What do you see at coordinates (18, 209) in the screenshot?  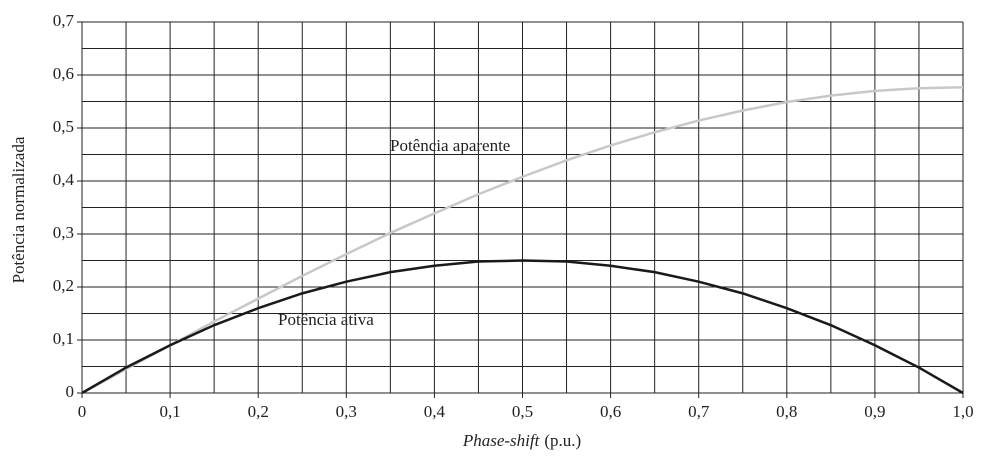 I see `y-axis-label: Potência normalizada` at bounding box center [18, 209].